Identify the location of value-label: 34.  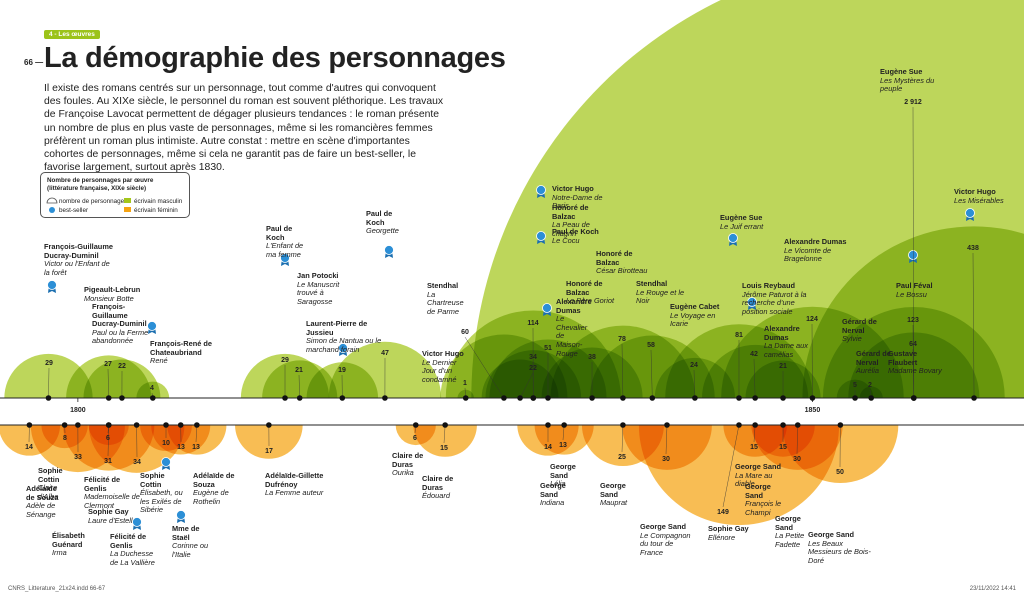
(533, 357).